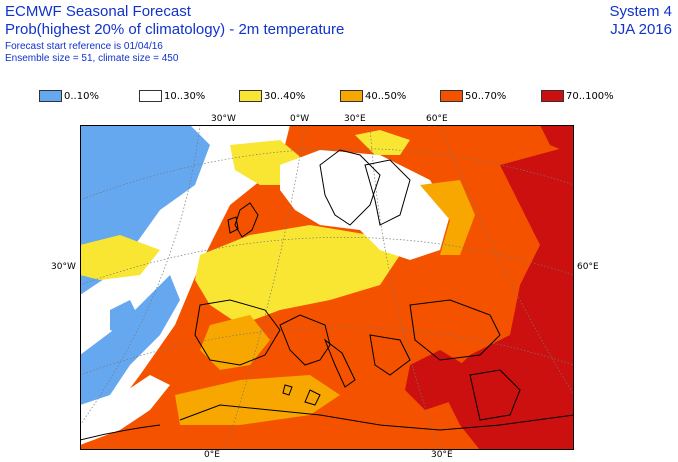 The image size is (678, 462). Describe the element at coordinates (125, 410) in the screenshot. I see `region-10-30-sw` at that location.